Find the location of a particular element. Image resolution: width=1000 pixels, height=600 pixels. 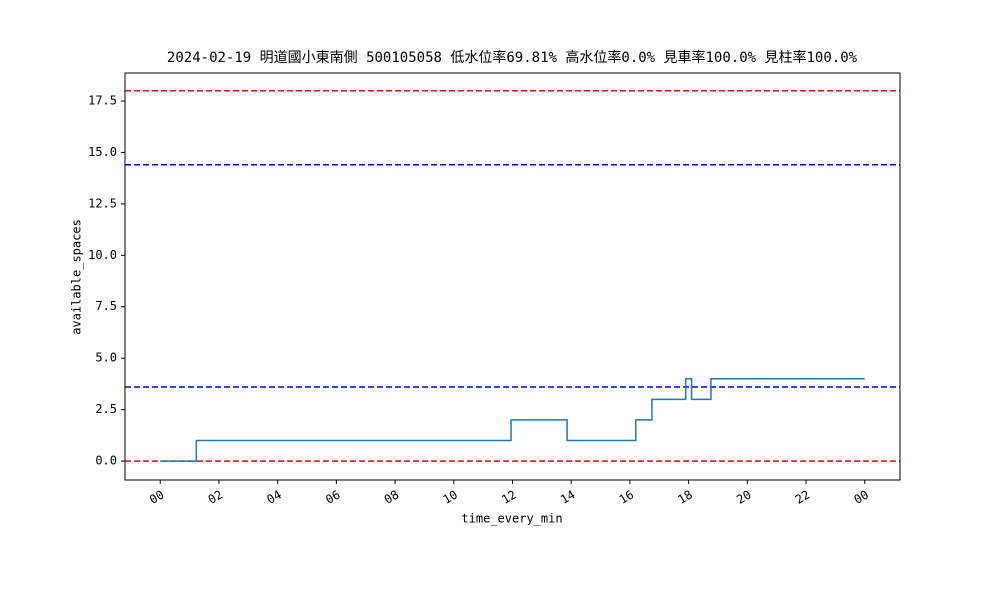

y-tick-label: 2.5 is located at coordinates (106, 409).